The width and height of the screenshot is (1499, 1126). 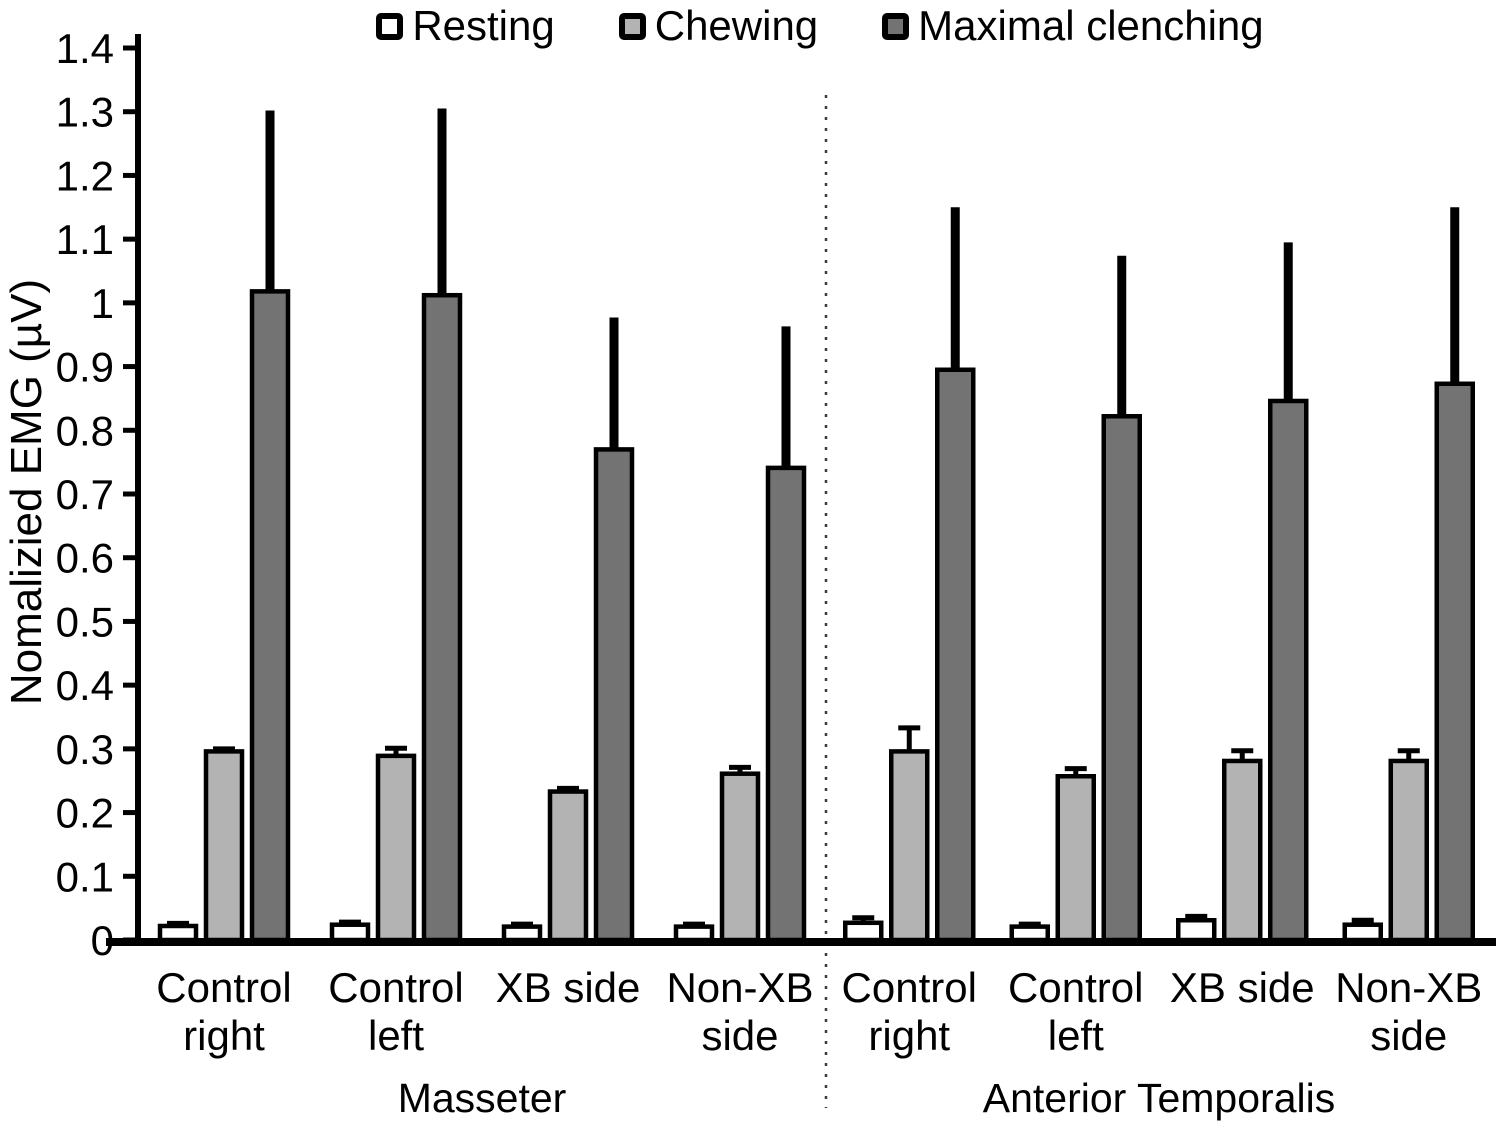 What do you see at coordinates (102, 940) in the screenshot?
I see `y-tick-label: 0` at bounding box center [102, 940].